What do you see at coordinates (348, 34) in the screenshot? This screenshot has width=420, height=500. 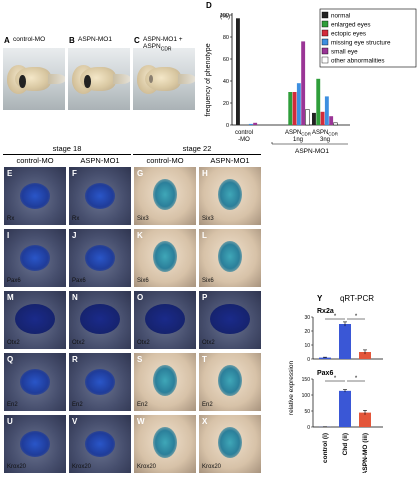 I see `legend-label: ectopic eyes` at bounding box center [348, 34].